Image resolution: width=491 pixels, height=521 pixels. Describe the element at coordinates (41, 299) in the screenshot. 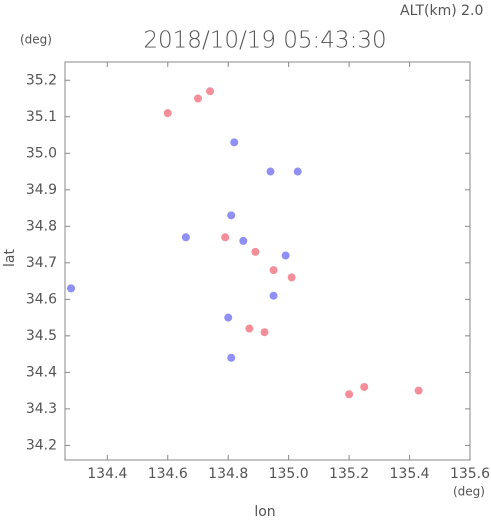

I see `y-tick-label: 34.6` at that location.